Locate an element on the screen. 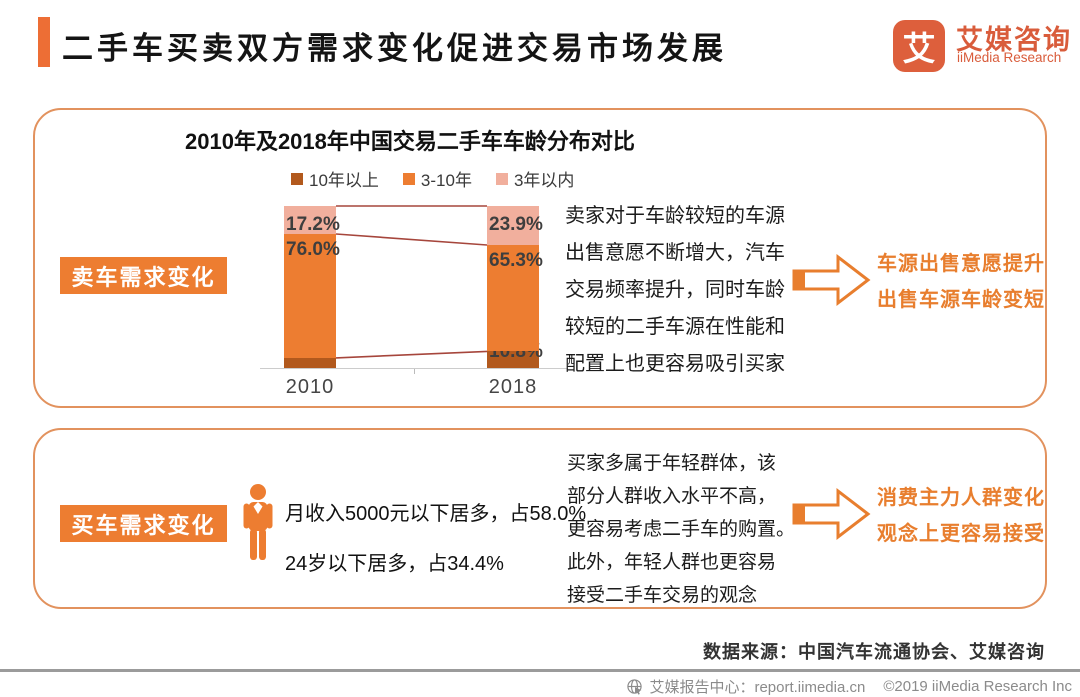  text-line: 更容易考虑二手车的购置。 is located at coordinates (681, 529).